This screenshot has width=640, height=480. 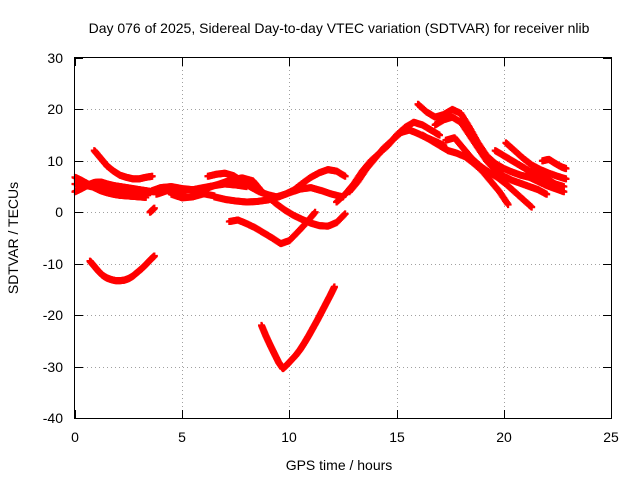 What do you see at coordinates (339, 465) in the screenshot?
I see `x-axis-label: GPS time / hours` at bounding box center [339, 465].